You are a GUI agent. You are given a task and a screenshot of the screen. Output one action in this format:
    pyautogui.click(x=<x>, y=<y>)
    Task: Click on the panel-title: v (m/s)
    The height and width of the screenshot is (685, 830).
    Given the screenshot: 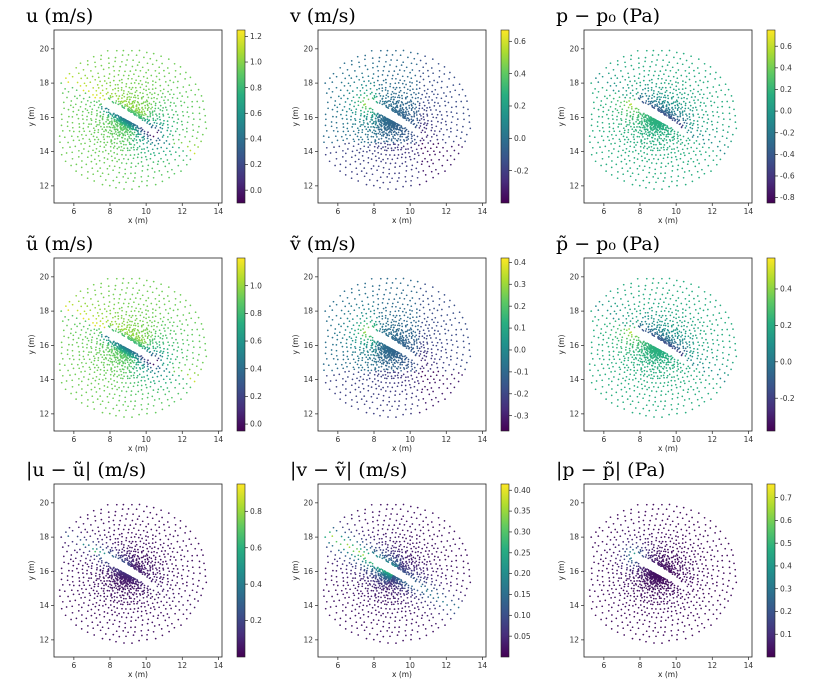 What is the action you would take?
    pyautogui.click(x=322, y=16)
    